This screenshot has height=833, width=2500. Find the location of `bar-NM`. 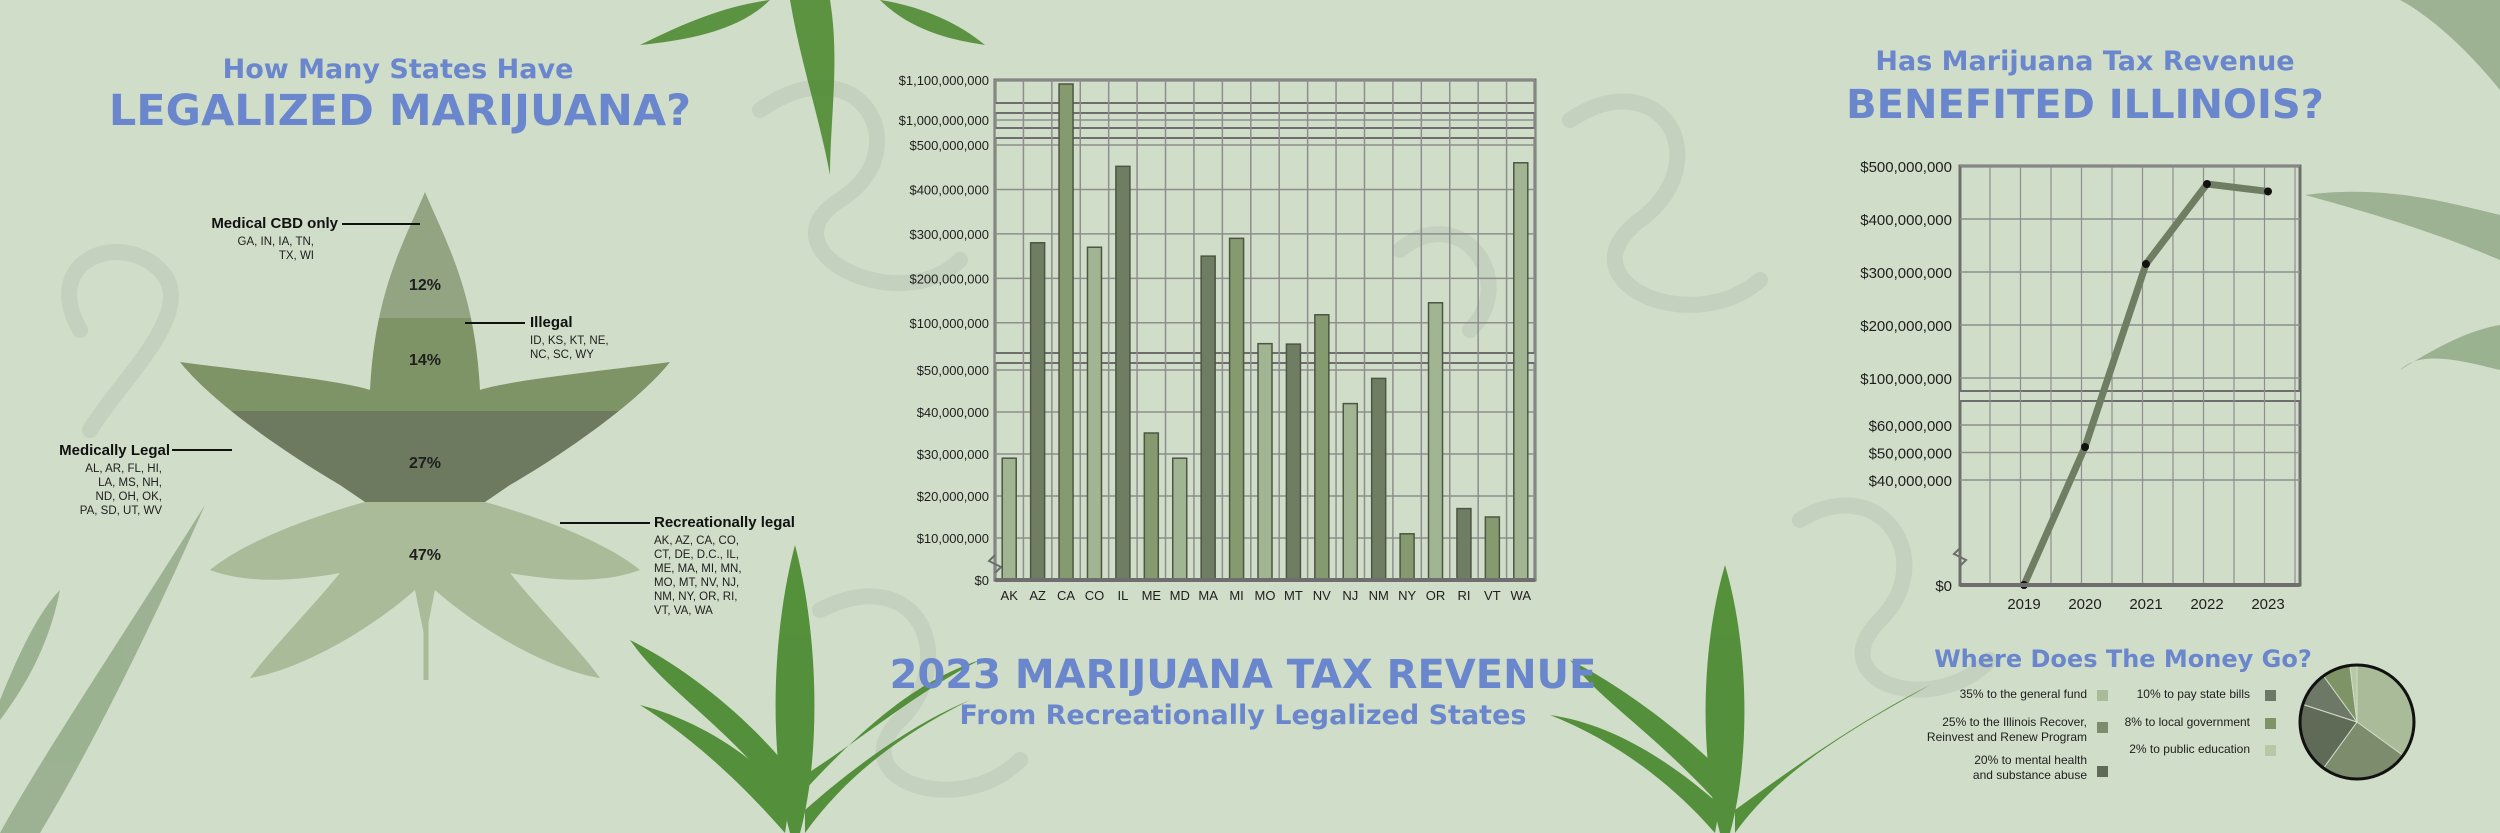

bar-NM is located at coordinates (1378, 479).